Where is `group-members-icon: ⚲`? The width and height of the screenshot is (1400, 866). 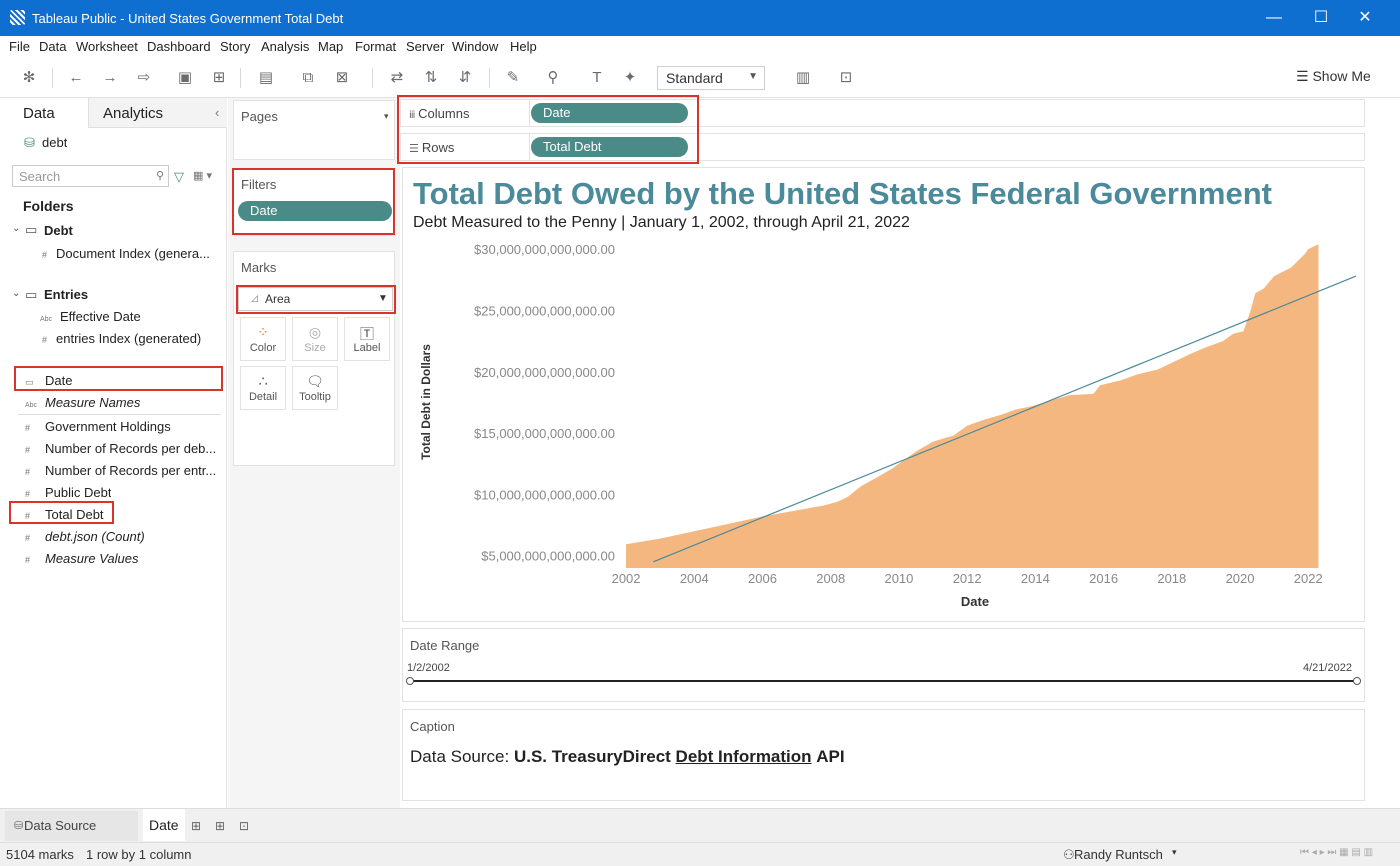
group-members-icon: ⚲ is located at coordinates (553, 77).